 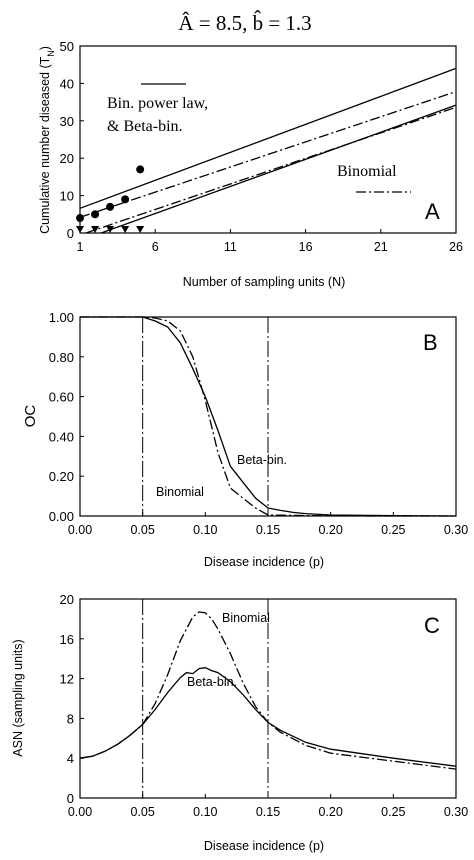 What do you see at coordinates (430, 342) in the screenshot?
I see `panel-b-label: B` at bounding box center [430, 342].